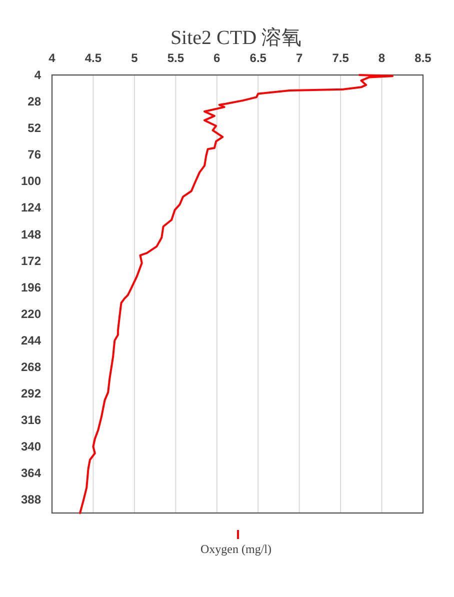  I want to click on y-tick-label: 388, so click(31, 499).